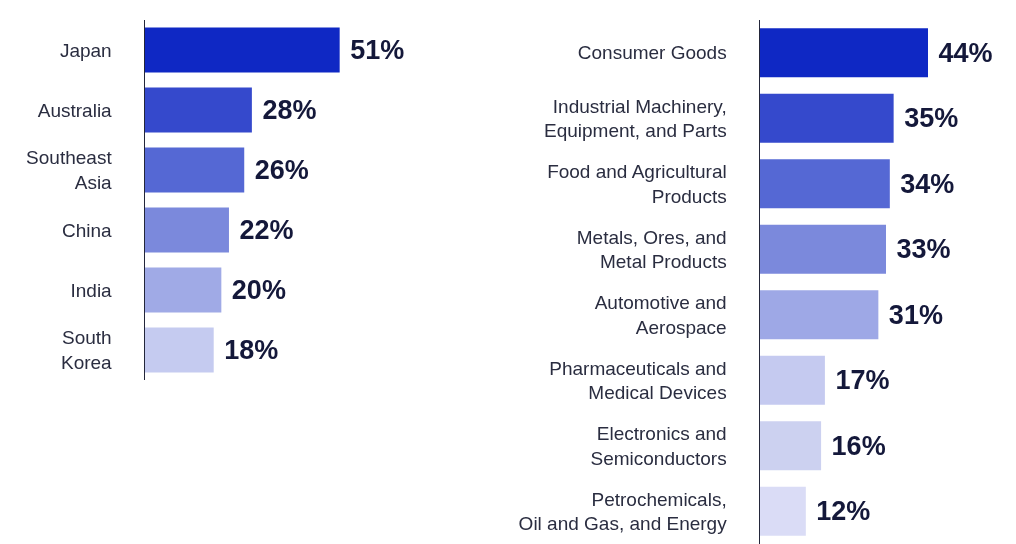 This screenshot has height=544, width=1016. I want to click on y-tick-label: Food and Agricultural Products, so click(637, 184).